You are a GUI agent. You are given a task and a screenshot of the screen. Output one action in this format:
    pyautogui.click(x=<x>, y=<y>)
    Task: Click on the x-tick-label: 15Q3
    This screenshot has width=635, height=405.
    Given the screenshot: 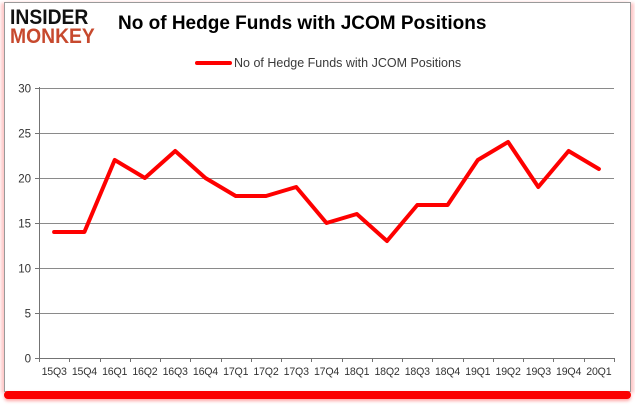 What is the action you would take?
    pyautogui.click(x=54, y=372)
    